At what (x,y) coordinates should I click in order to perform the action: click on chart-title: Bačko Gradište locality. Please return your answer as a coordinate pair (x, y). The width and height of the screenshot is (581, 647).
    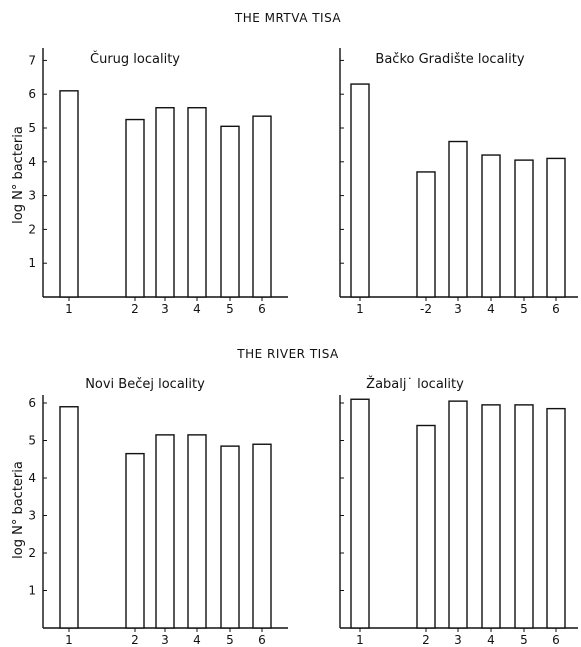
    Looking at the image, I should click on (449, 59).